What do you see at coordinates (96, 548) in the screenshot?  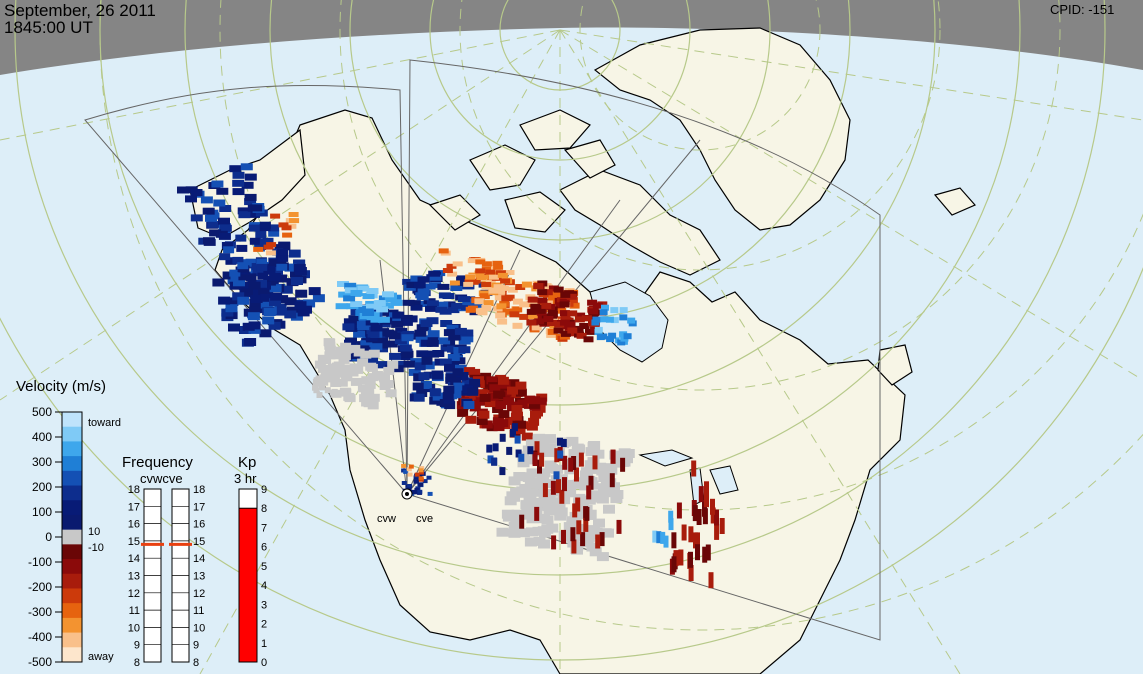 I see `velocity-small-neg-label: -10` at bounding box center [96, 548].